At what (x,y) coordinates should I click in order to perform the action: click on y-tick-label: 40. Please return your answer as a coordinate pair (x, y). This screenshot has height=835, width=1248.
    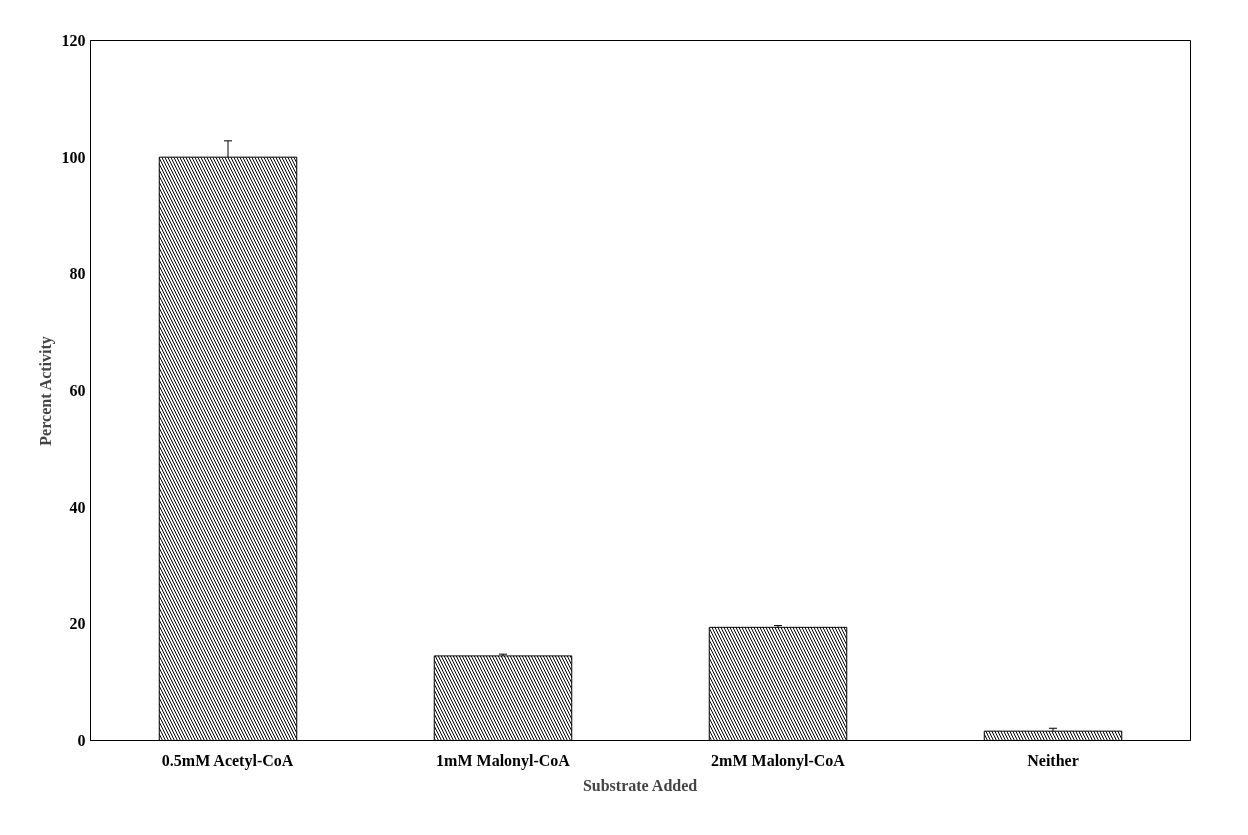
    Looking at the image, I should click on (77, 507).